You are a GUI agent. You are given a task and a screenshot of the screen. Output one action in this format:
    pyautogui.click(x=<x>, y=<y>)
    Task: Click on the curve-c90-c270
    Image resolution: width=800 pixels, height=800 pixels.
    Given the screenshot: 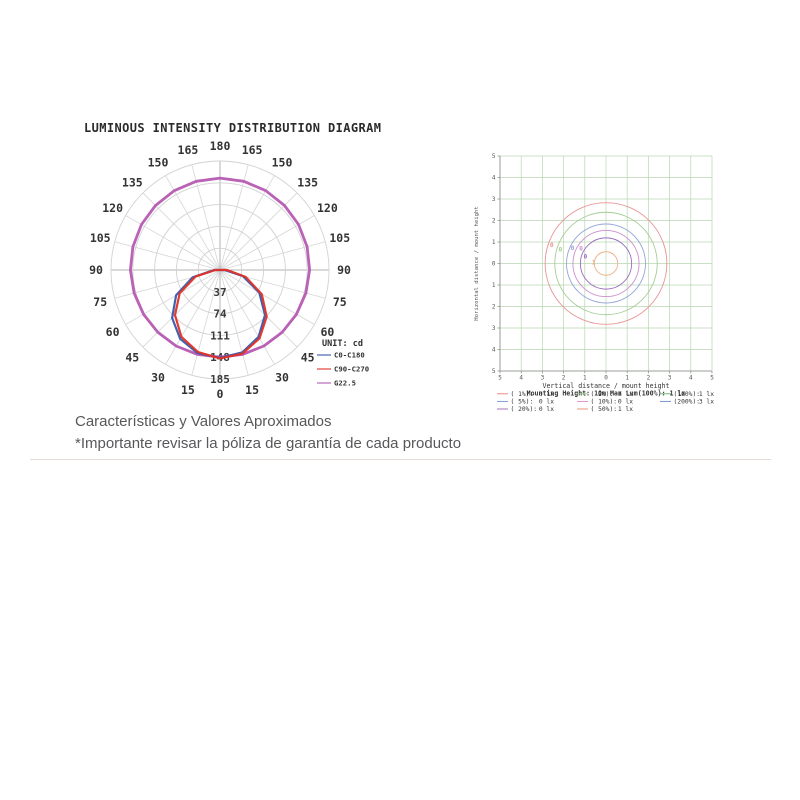 What is the action you would take?
    pyautogui.click(x=220, y=314)
    